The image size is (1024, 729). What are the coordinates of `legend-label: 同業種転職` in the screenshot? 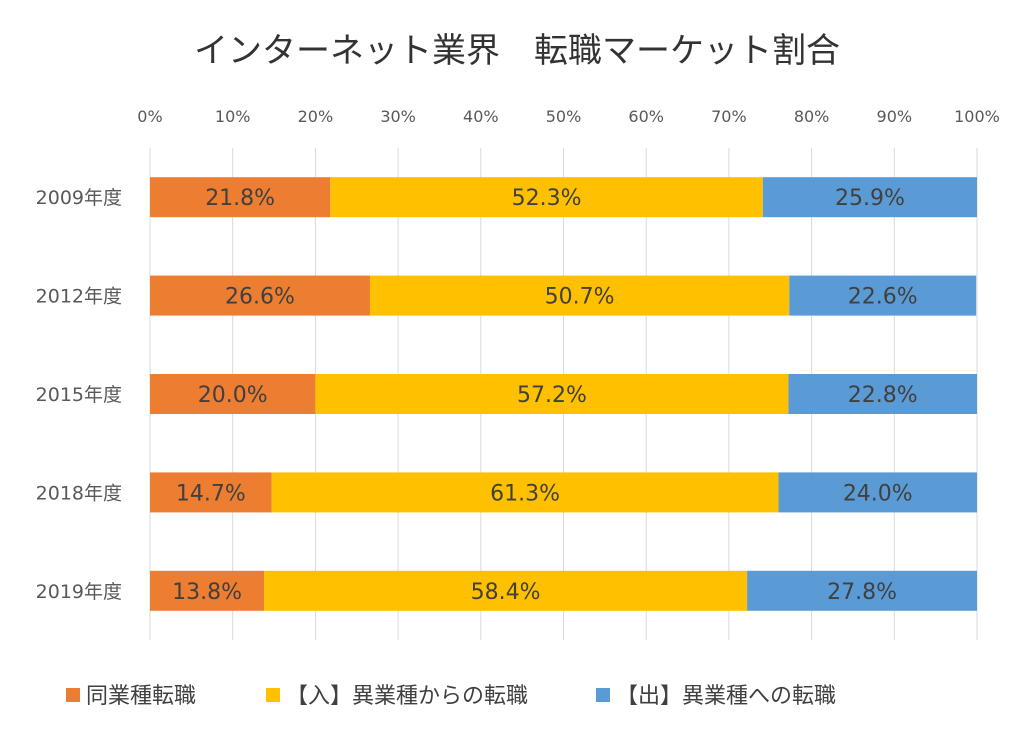 It's located at (141, 696).